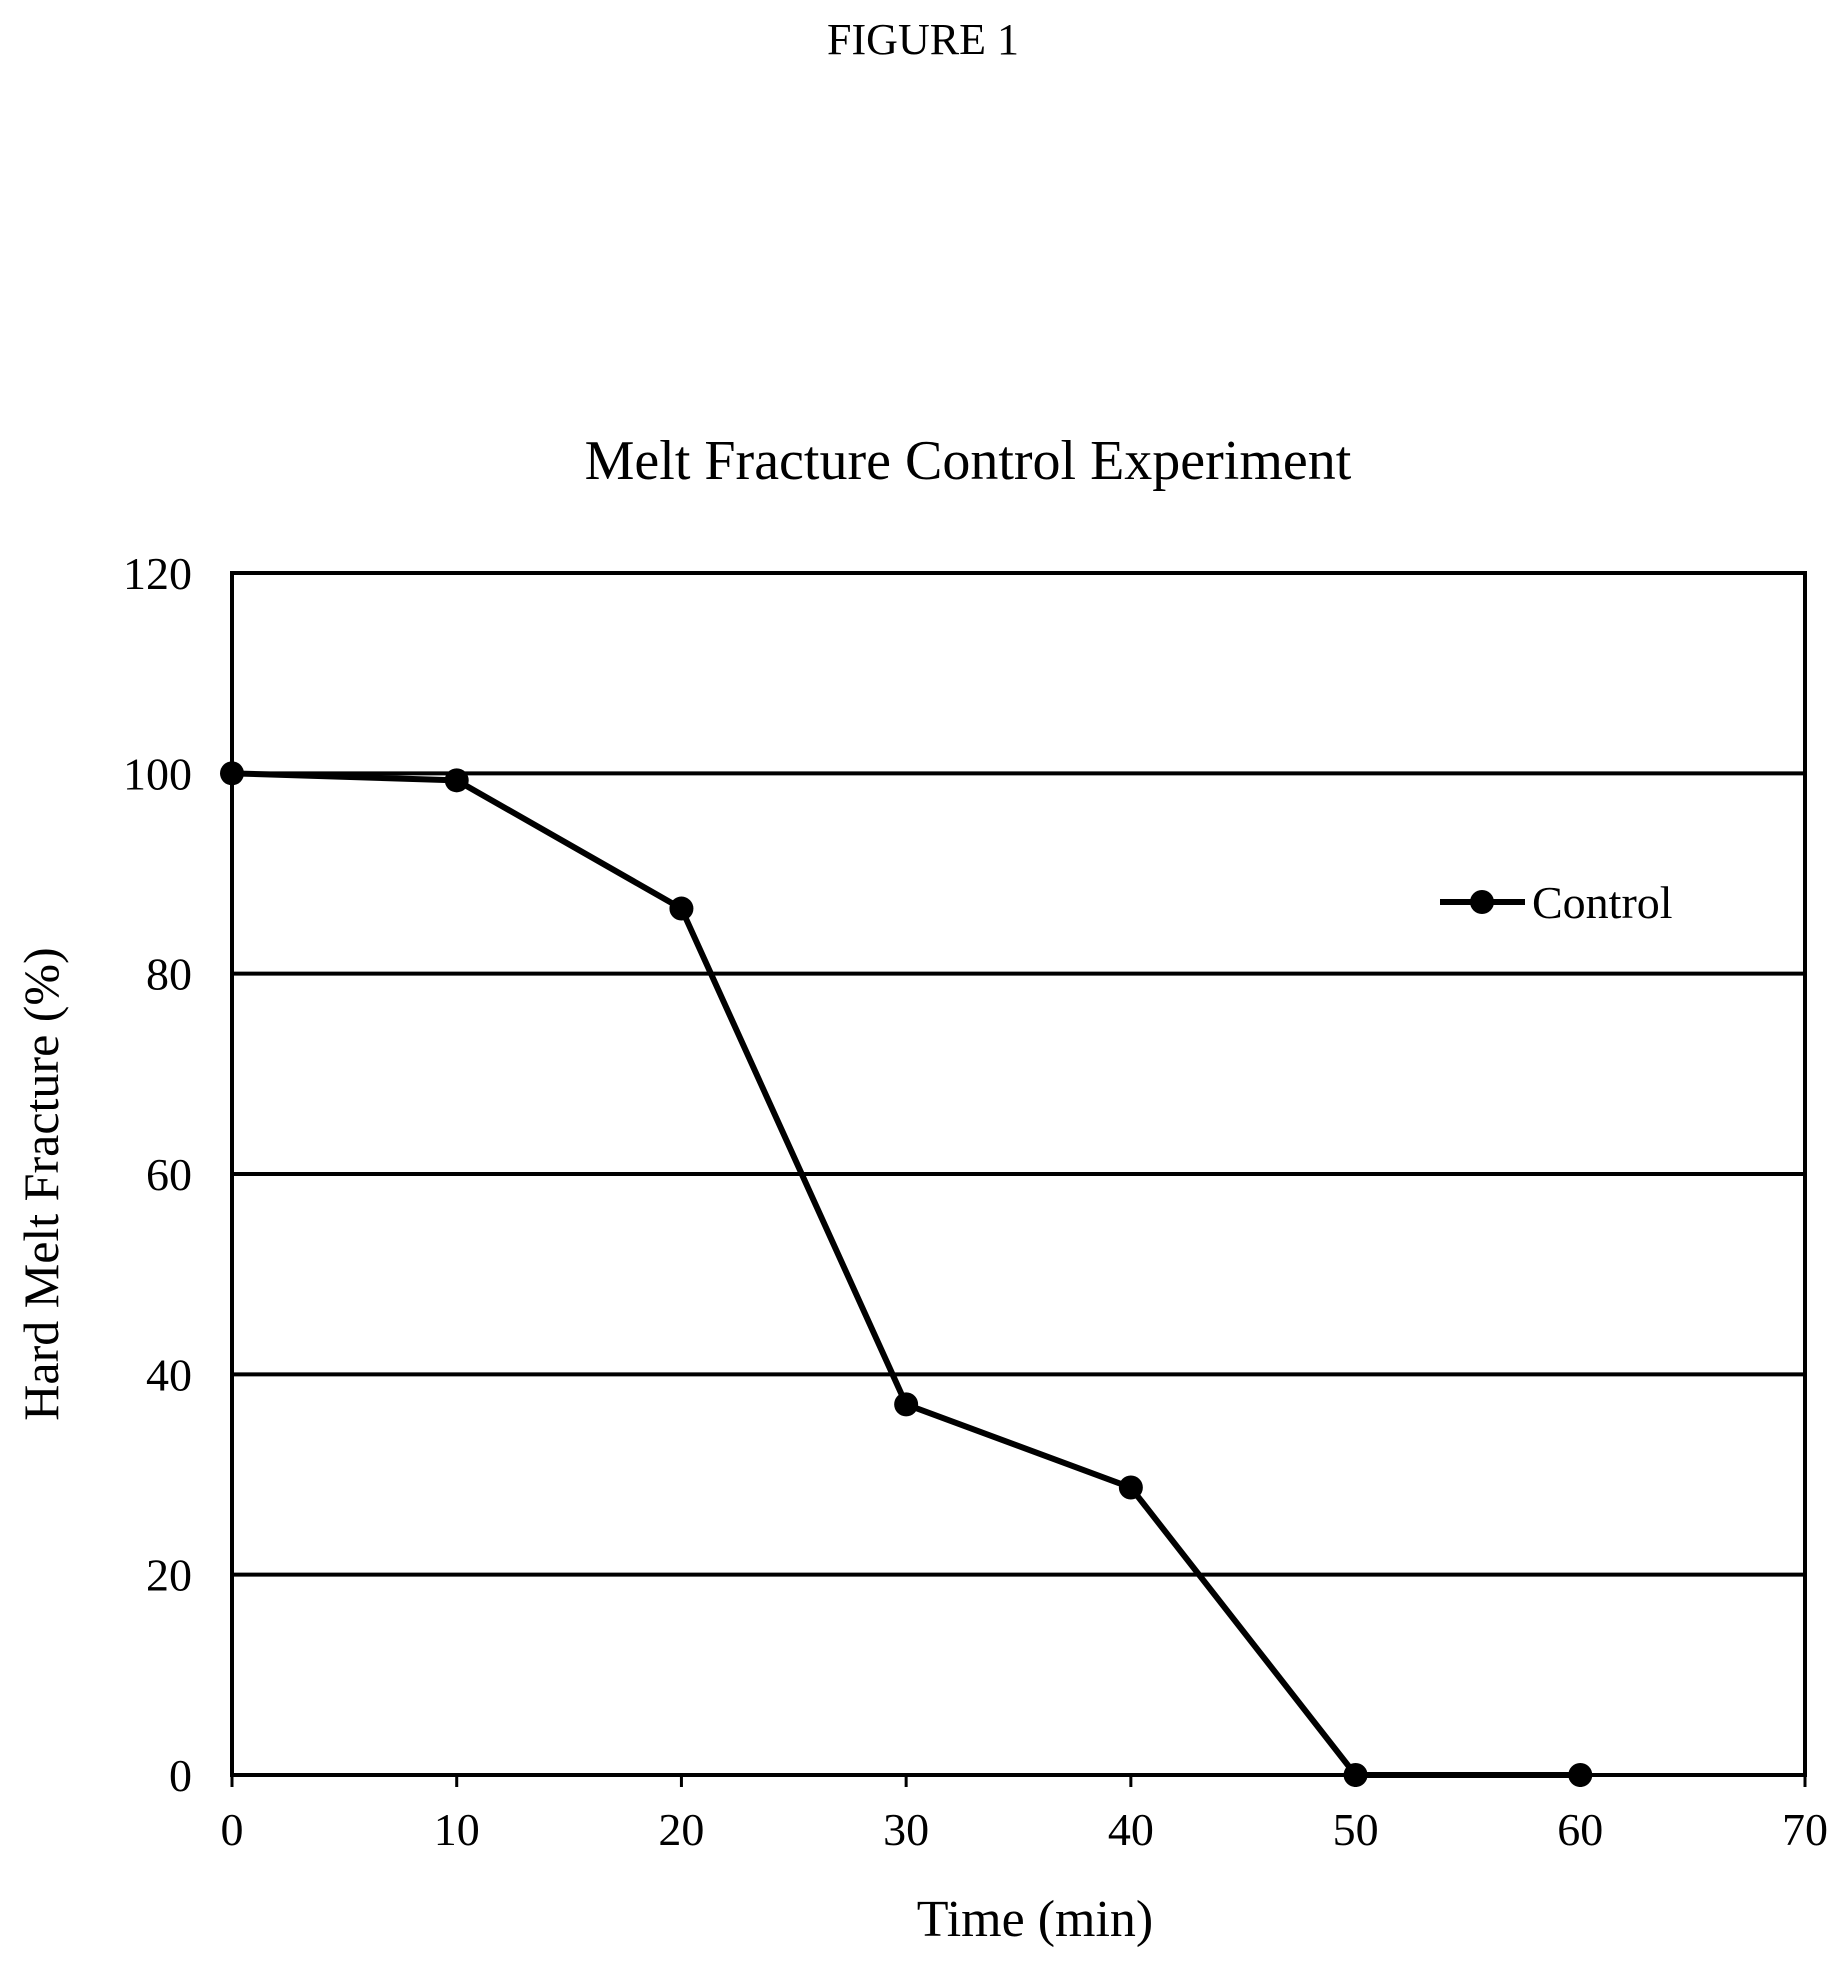 The height and width of the screenshot is (1970, 1846). What do you see at coordinates (232, 1829) in the screenshot?
I see `x-tick-label: 0` at bounding box center [232, 1829].